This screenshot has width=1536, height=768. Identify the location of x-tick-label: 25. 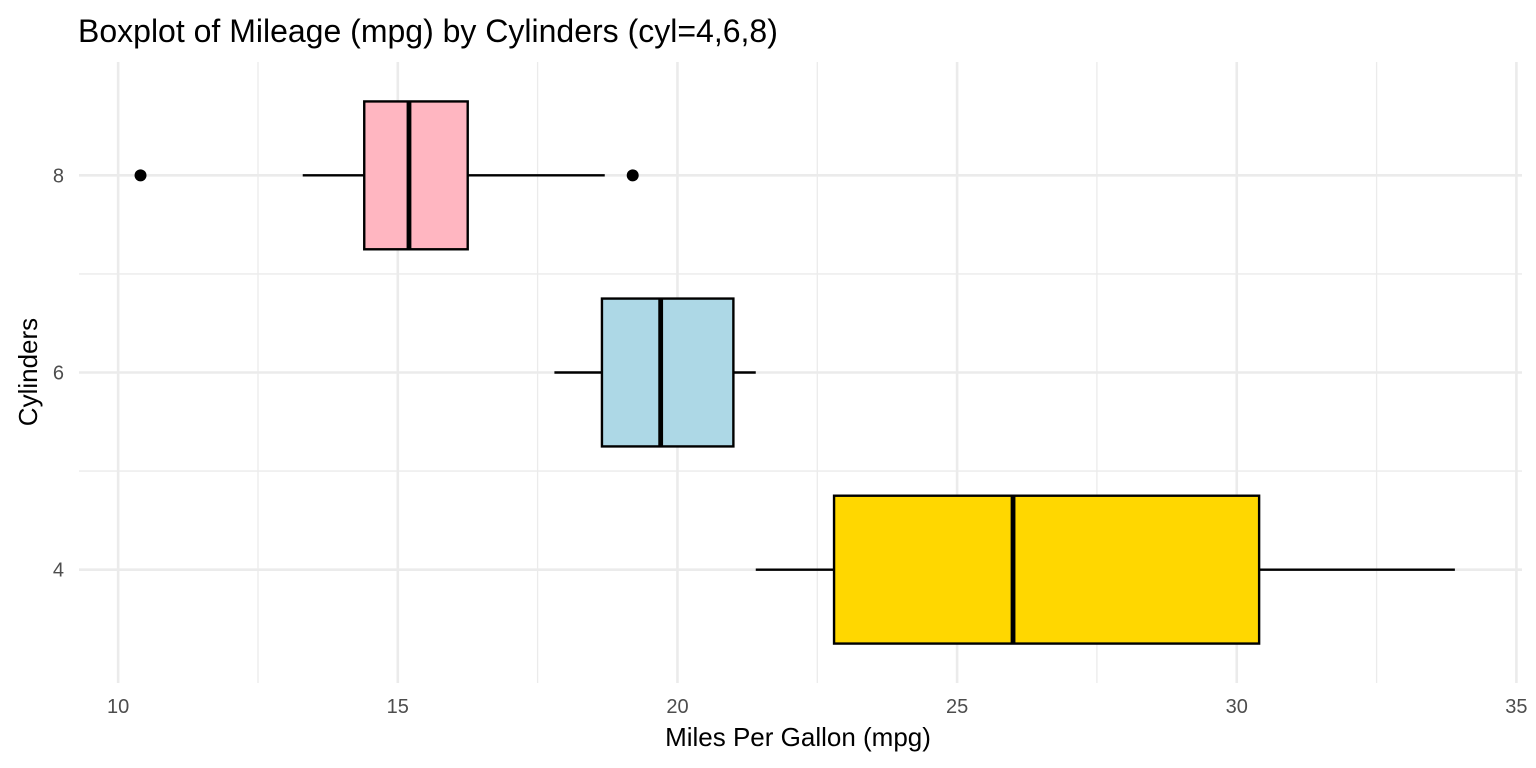
(957, 707).